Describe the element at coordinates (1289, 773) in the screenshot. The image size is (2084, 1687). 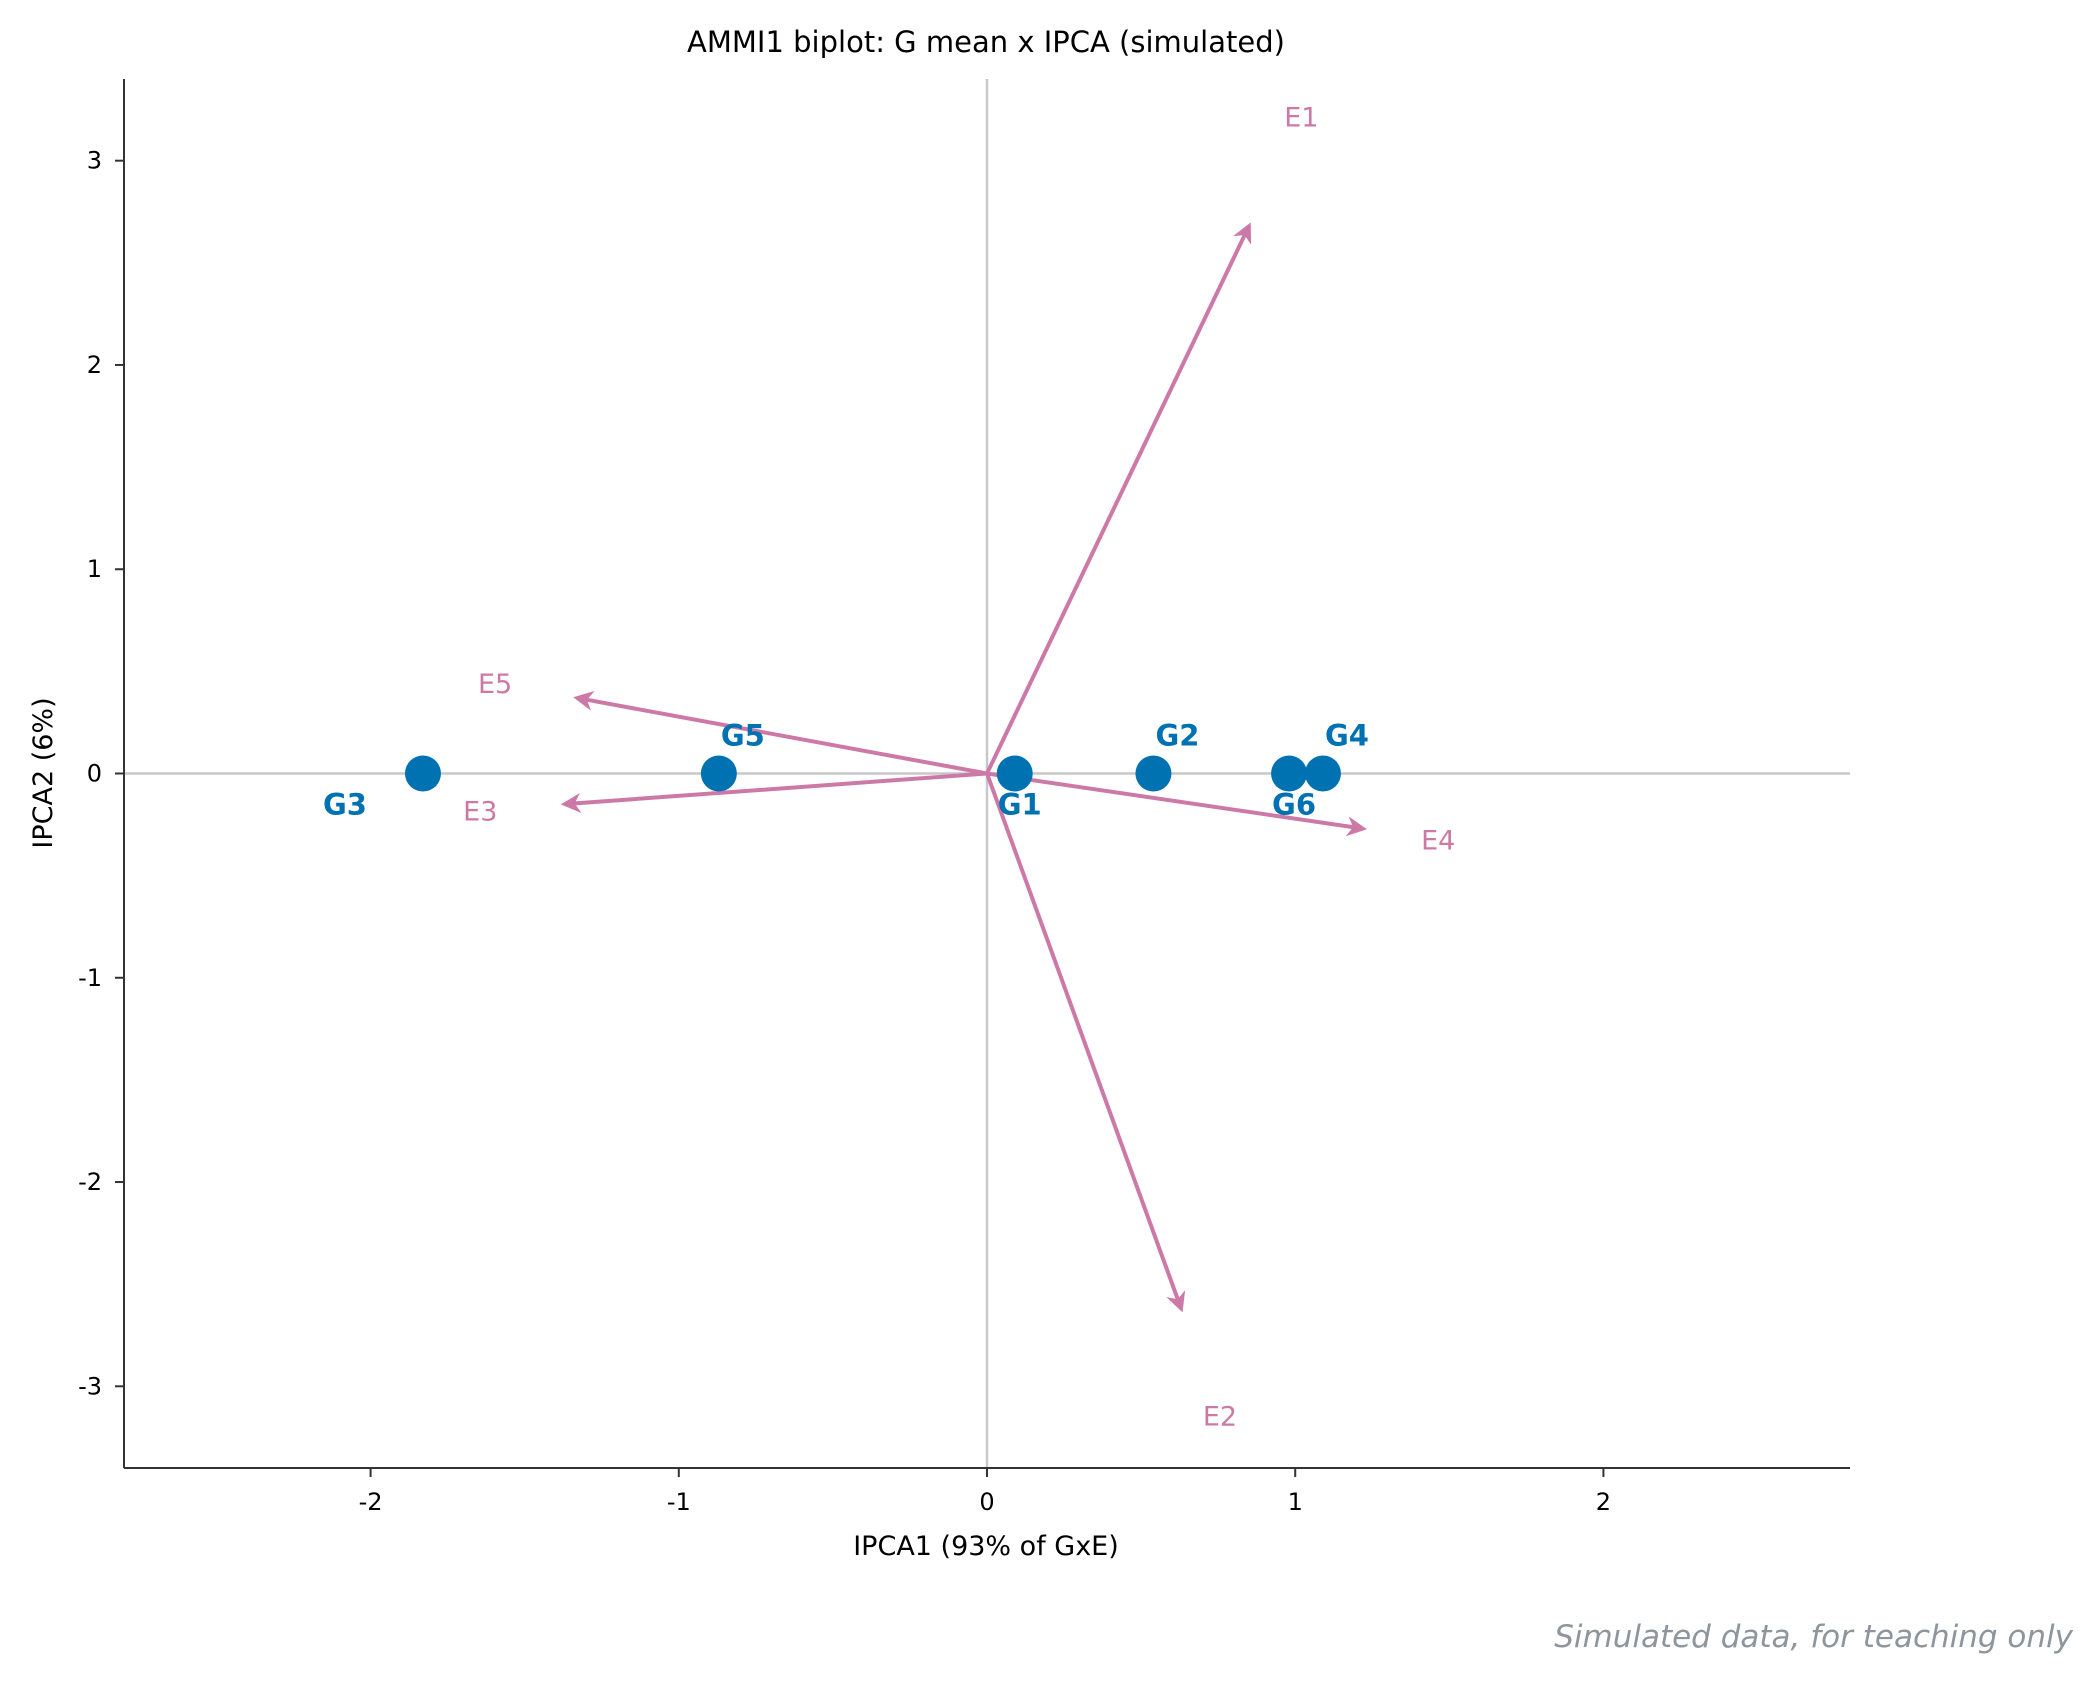
I see `genotype-point-g6` at that location.